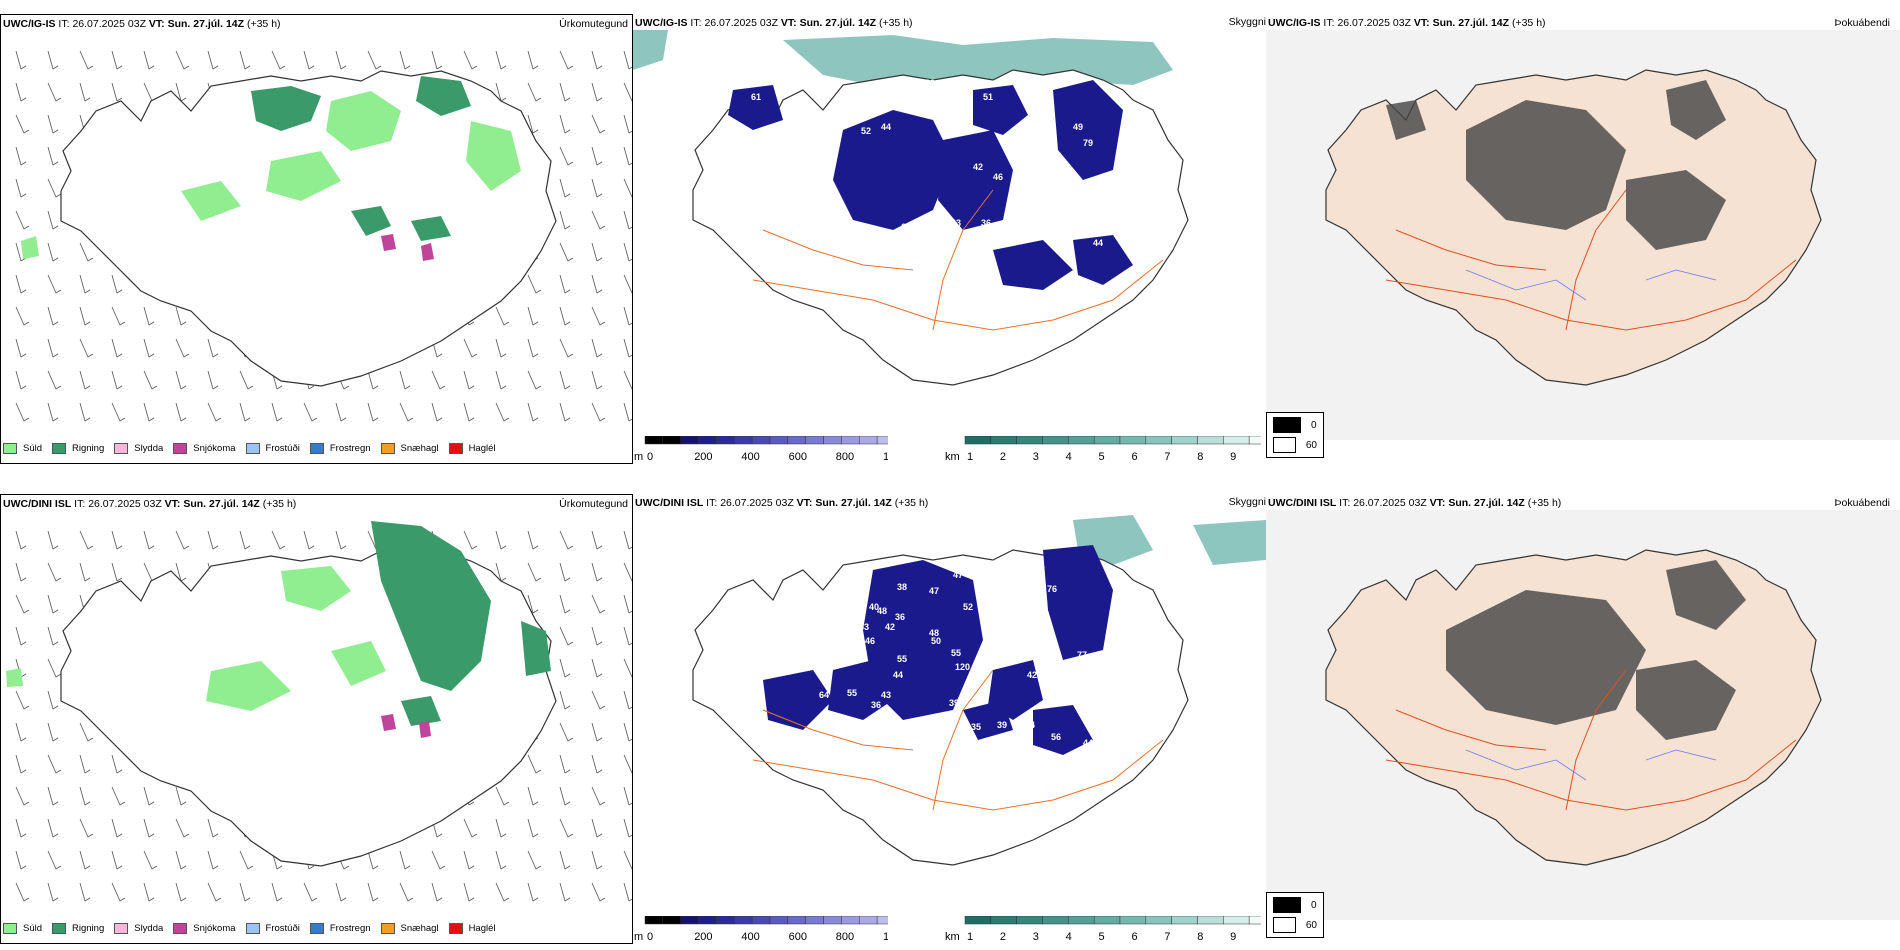  What do you see at coordinates (1311, 925) in the screenshot?
I see `dew-legend-label: 60` at bounding box center [1311, 925].